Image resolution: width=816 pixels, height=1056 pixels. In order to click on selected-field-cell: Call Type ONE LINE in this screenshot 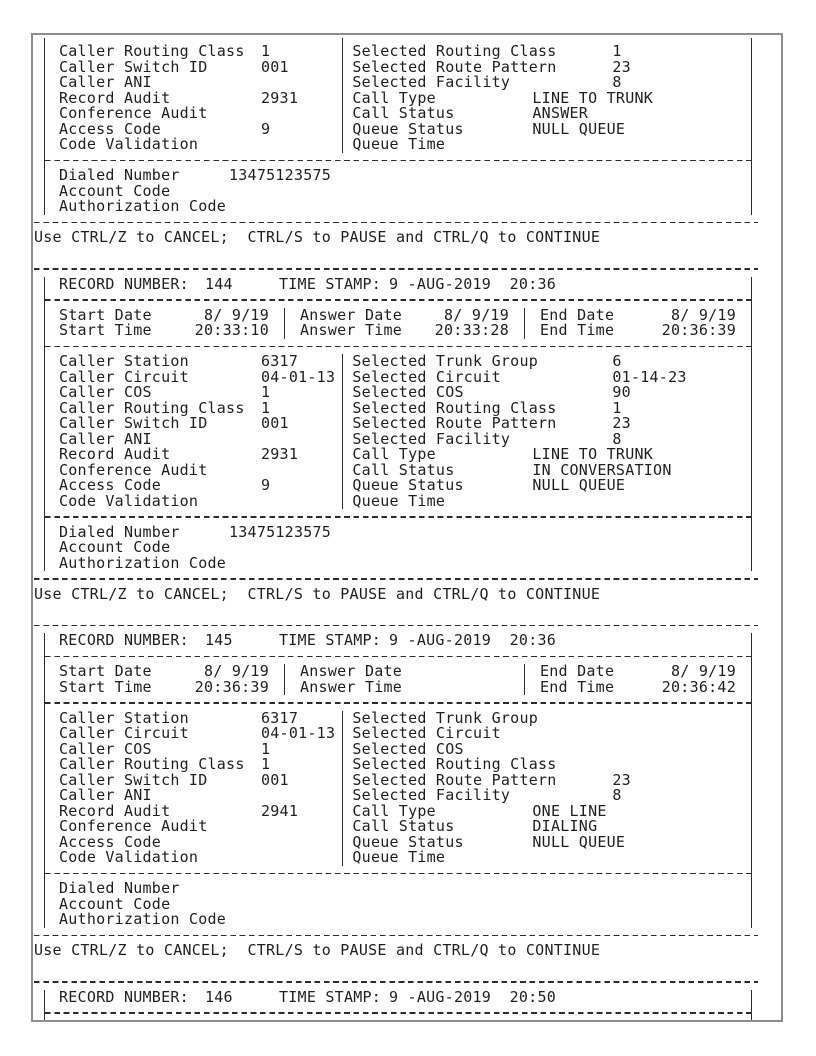, I will do `click(546, 811)`.